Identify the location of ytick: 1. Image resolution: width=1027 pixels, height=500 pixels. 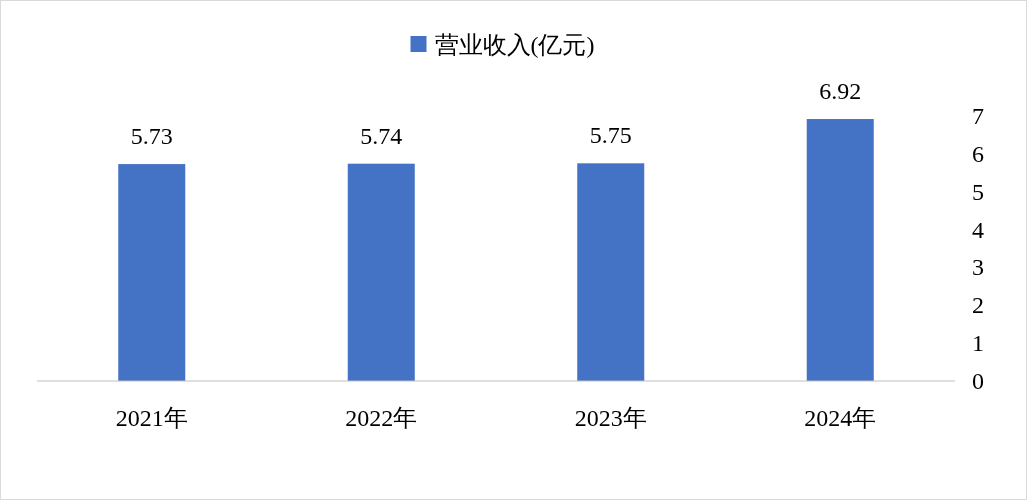
(978, 343).